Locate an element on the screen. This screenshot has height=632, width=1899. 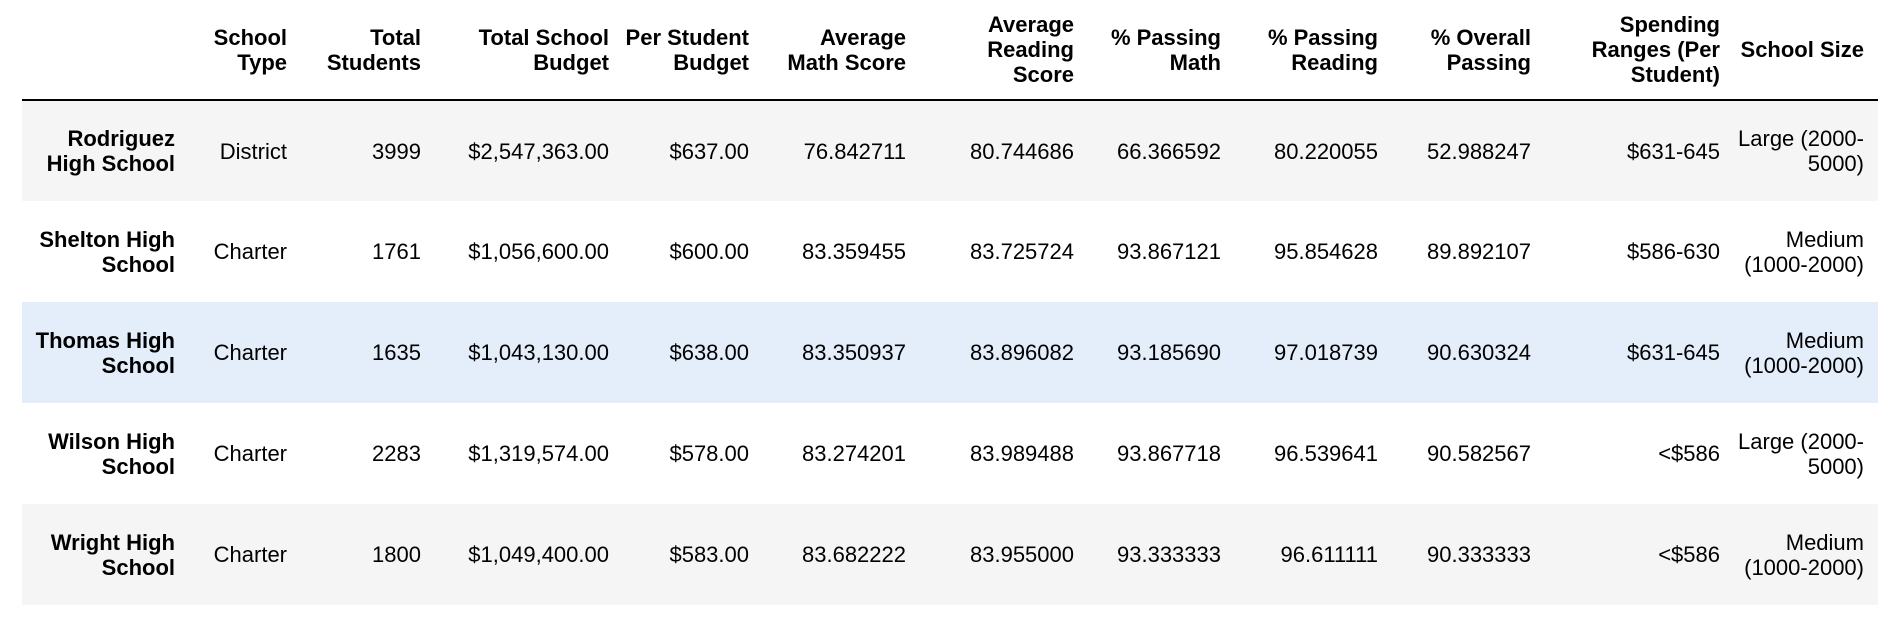
header-total-students: Total Students is located at coordinates (368, 50).